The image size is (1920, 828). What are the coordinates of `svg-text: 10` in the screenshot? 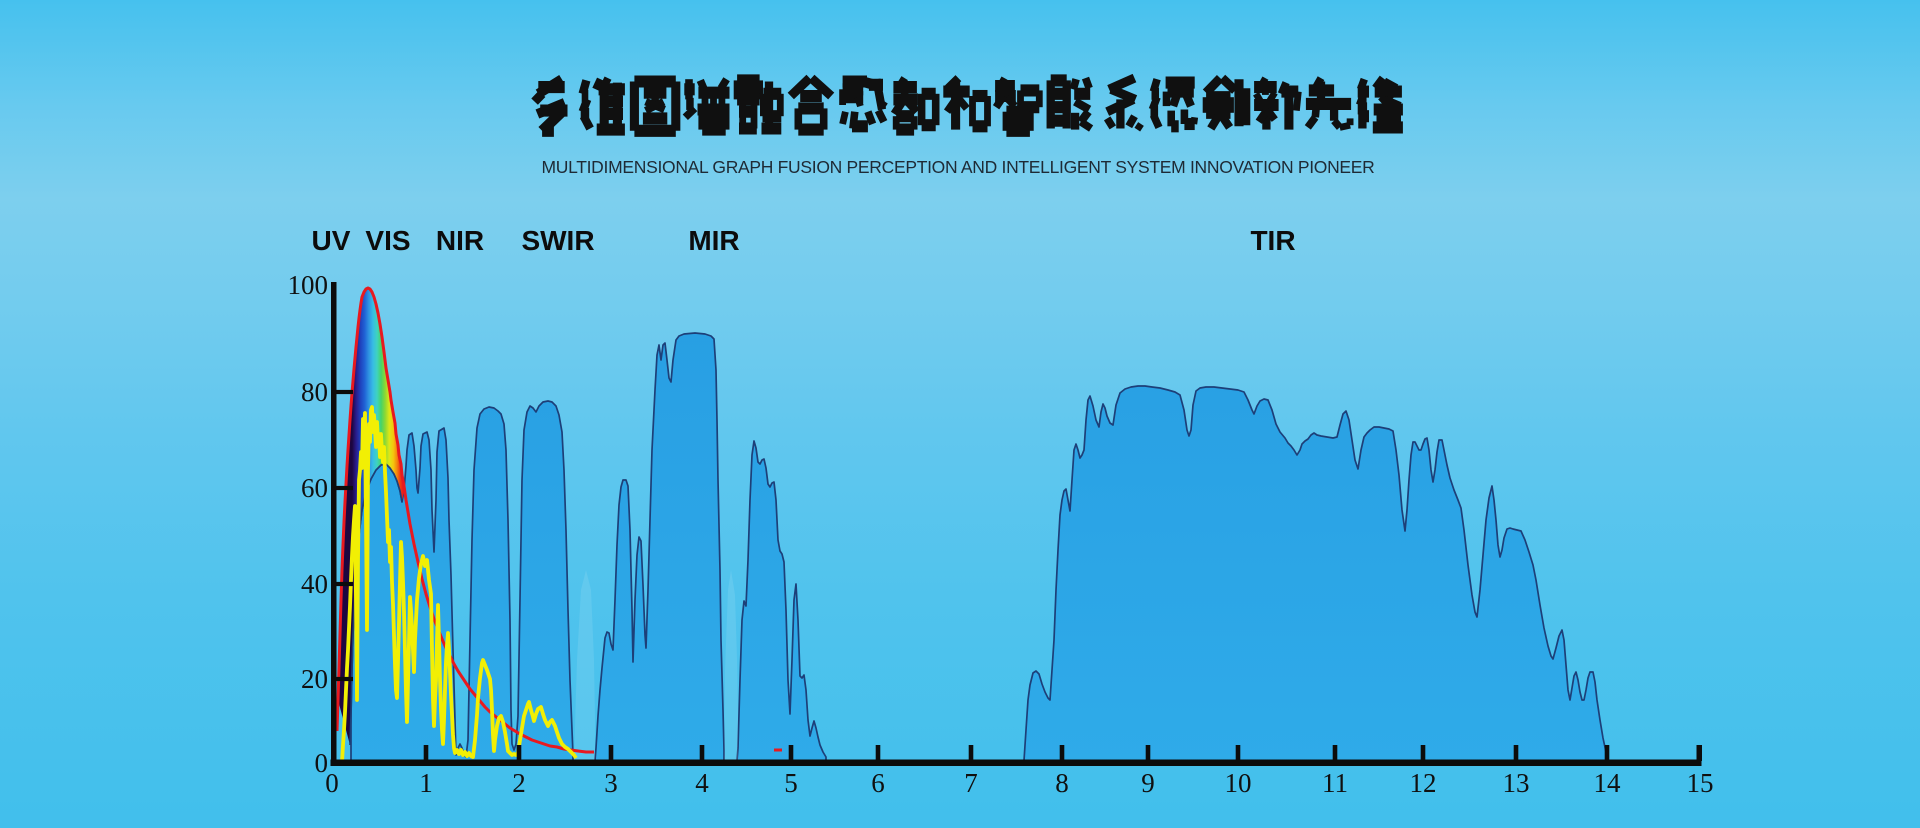 It's located at (1238, 783).